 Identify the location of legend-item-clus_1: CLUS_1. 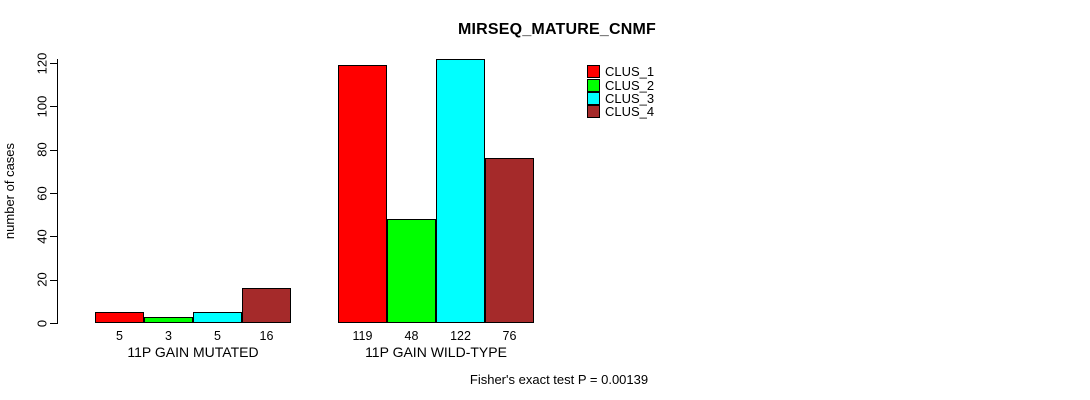
(621, 72).